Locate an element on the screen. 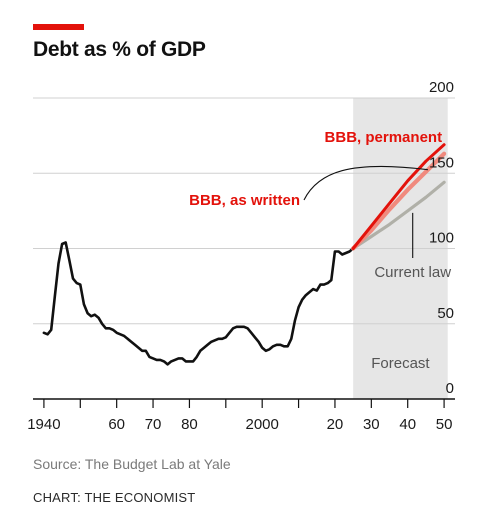  y-tick-label-200: 200 is located at coordinates (441, 87).